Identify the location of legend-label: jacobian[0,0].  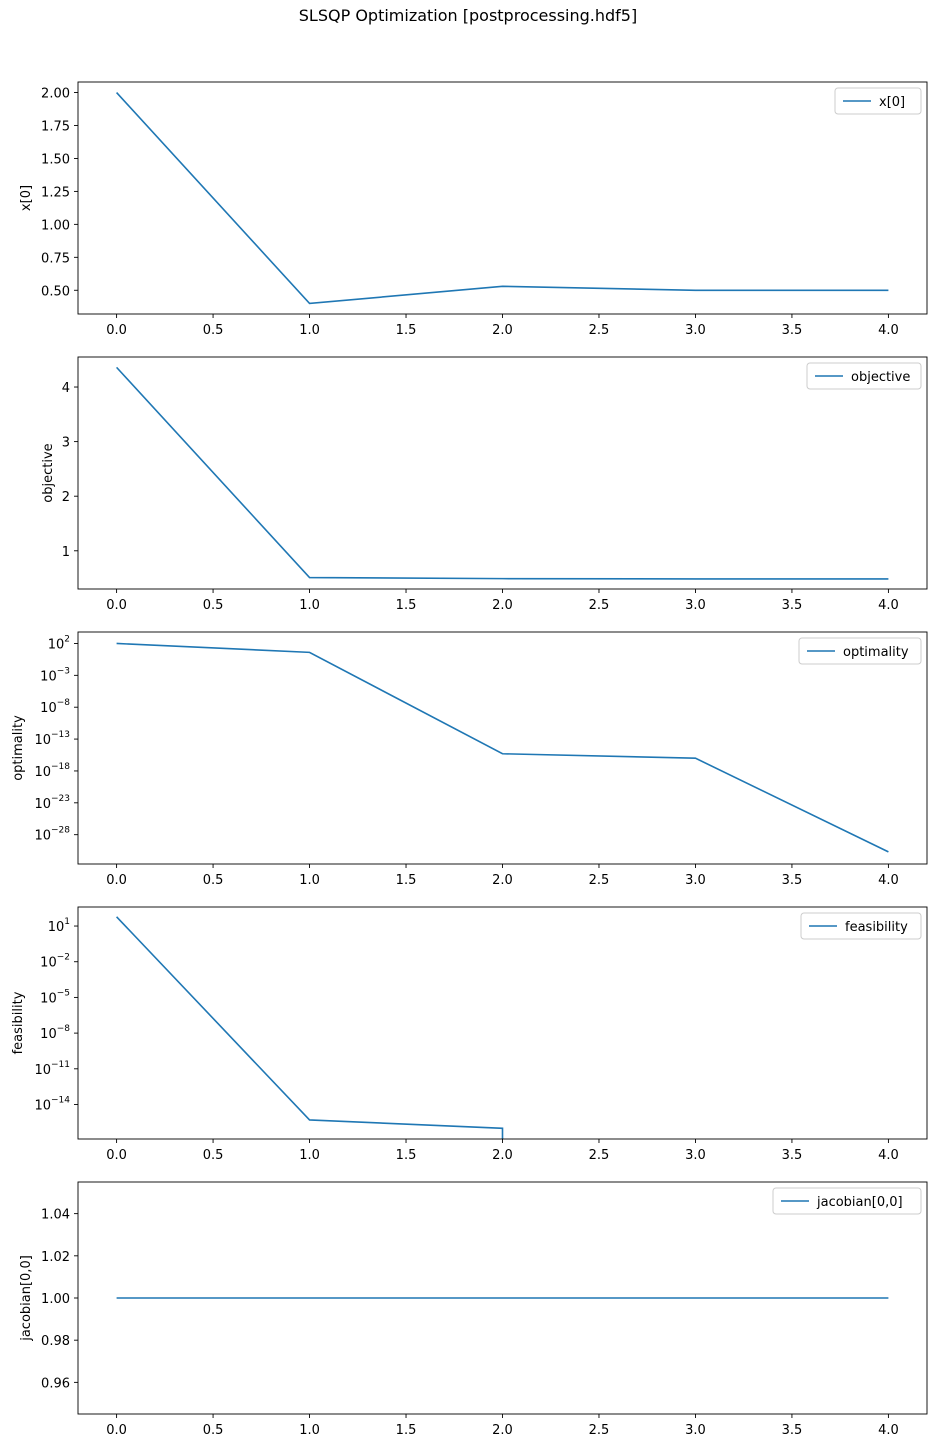
(859, 1202).